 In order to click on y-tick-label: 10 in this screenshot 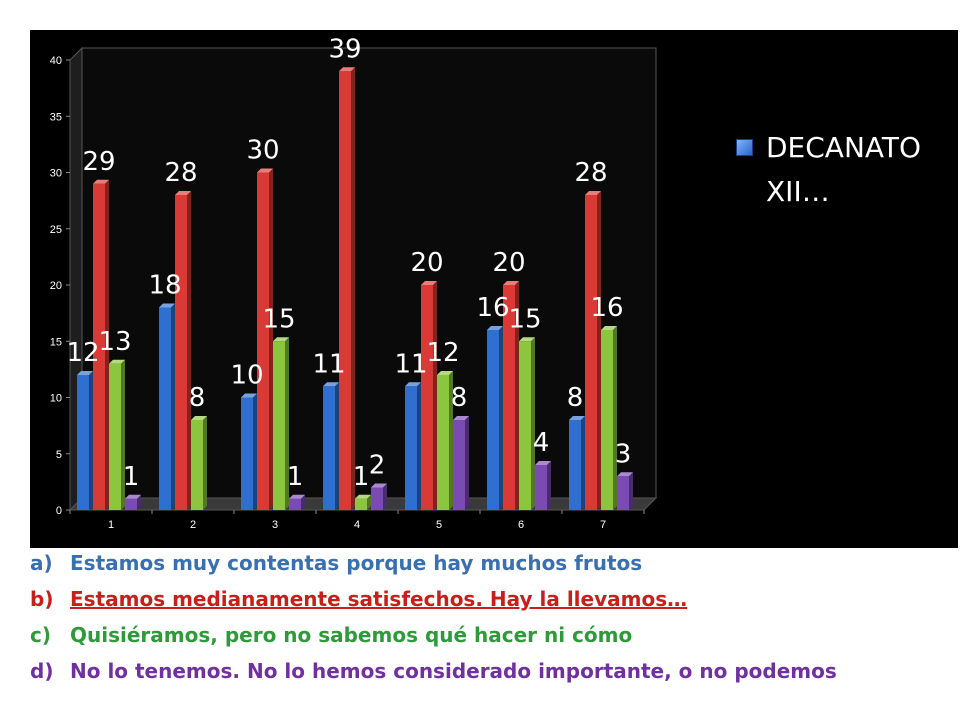, I will do `click(56, 399)`.